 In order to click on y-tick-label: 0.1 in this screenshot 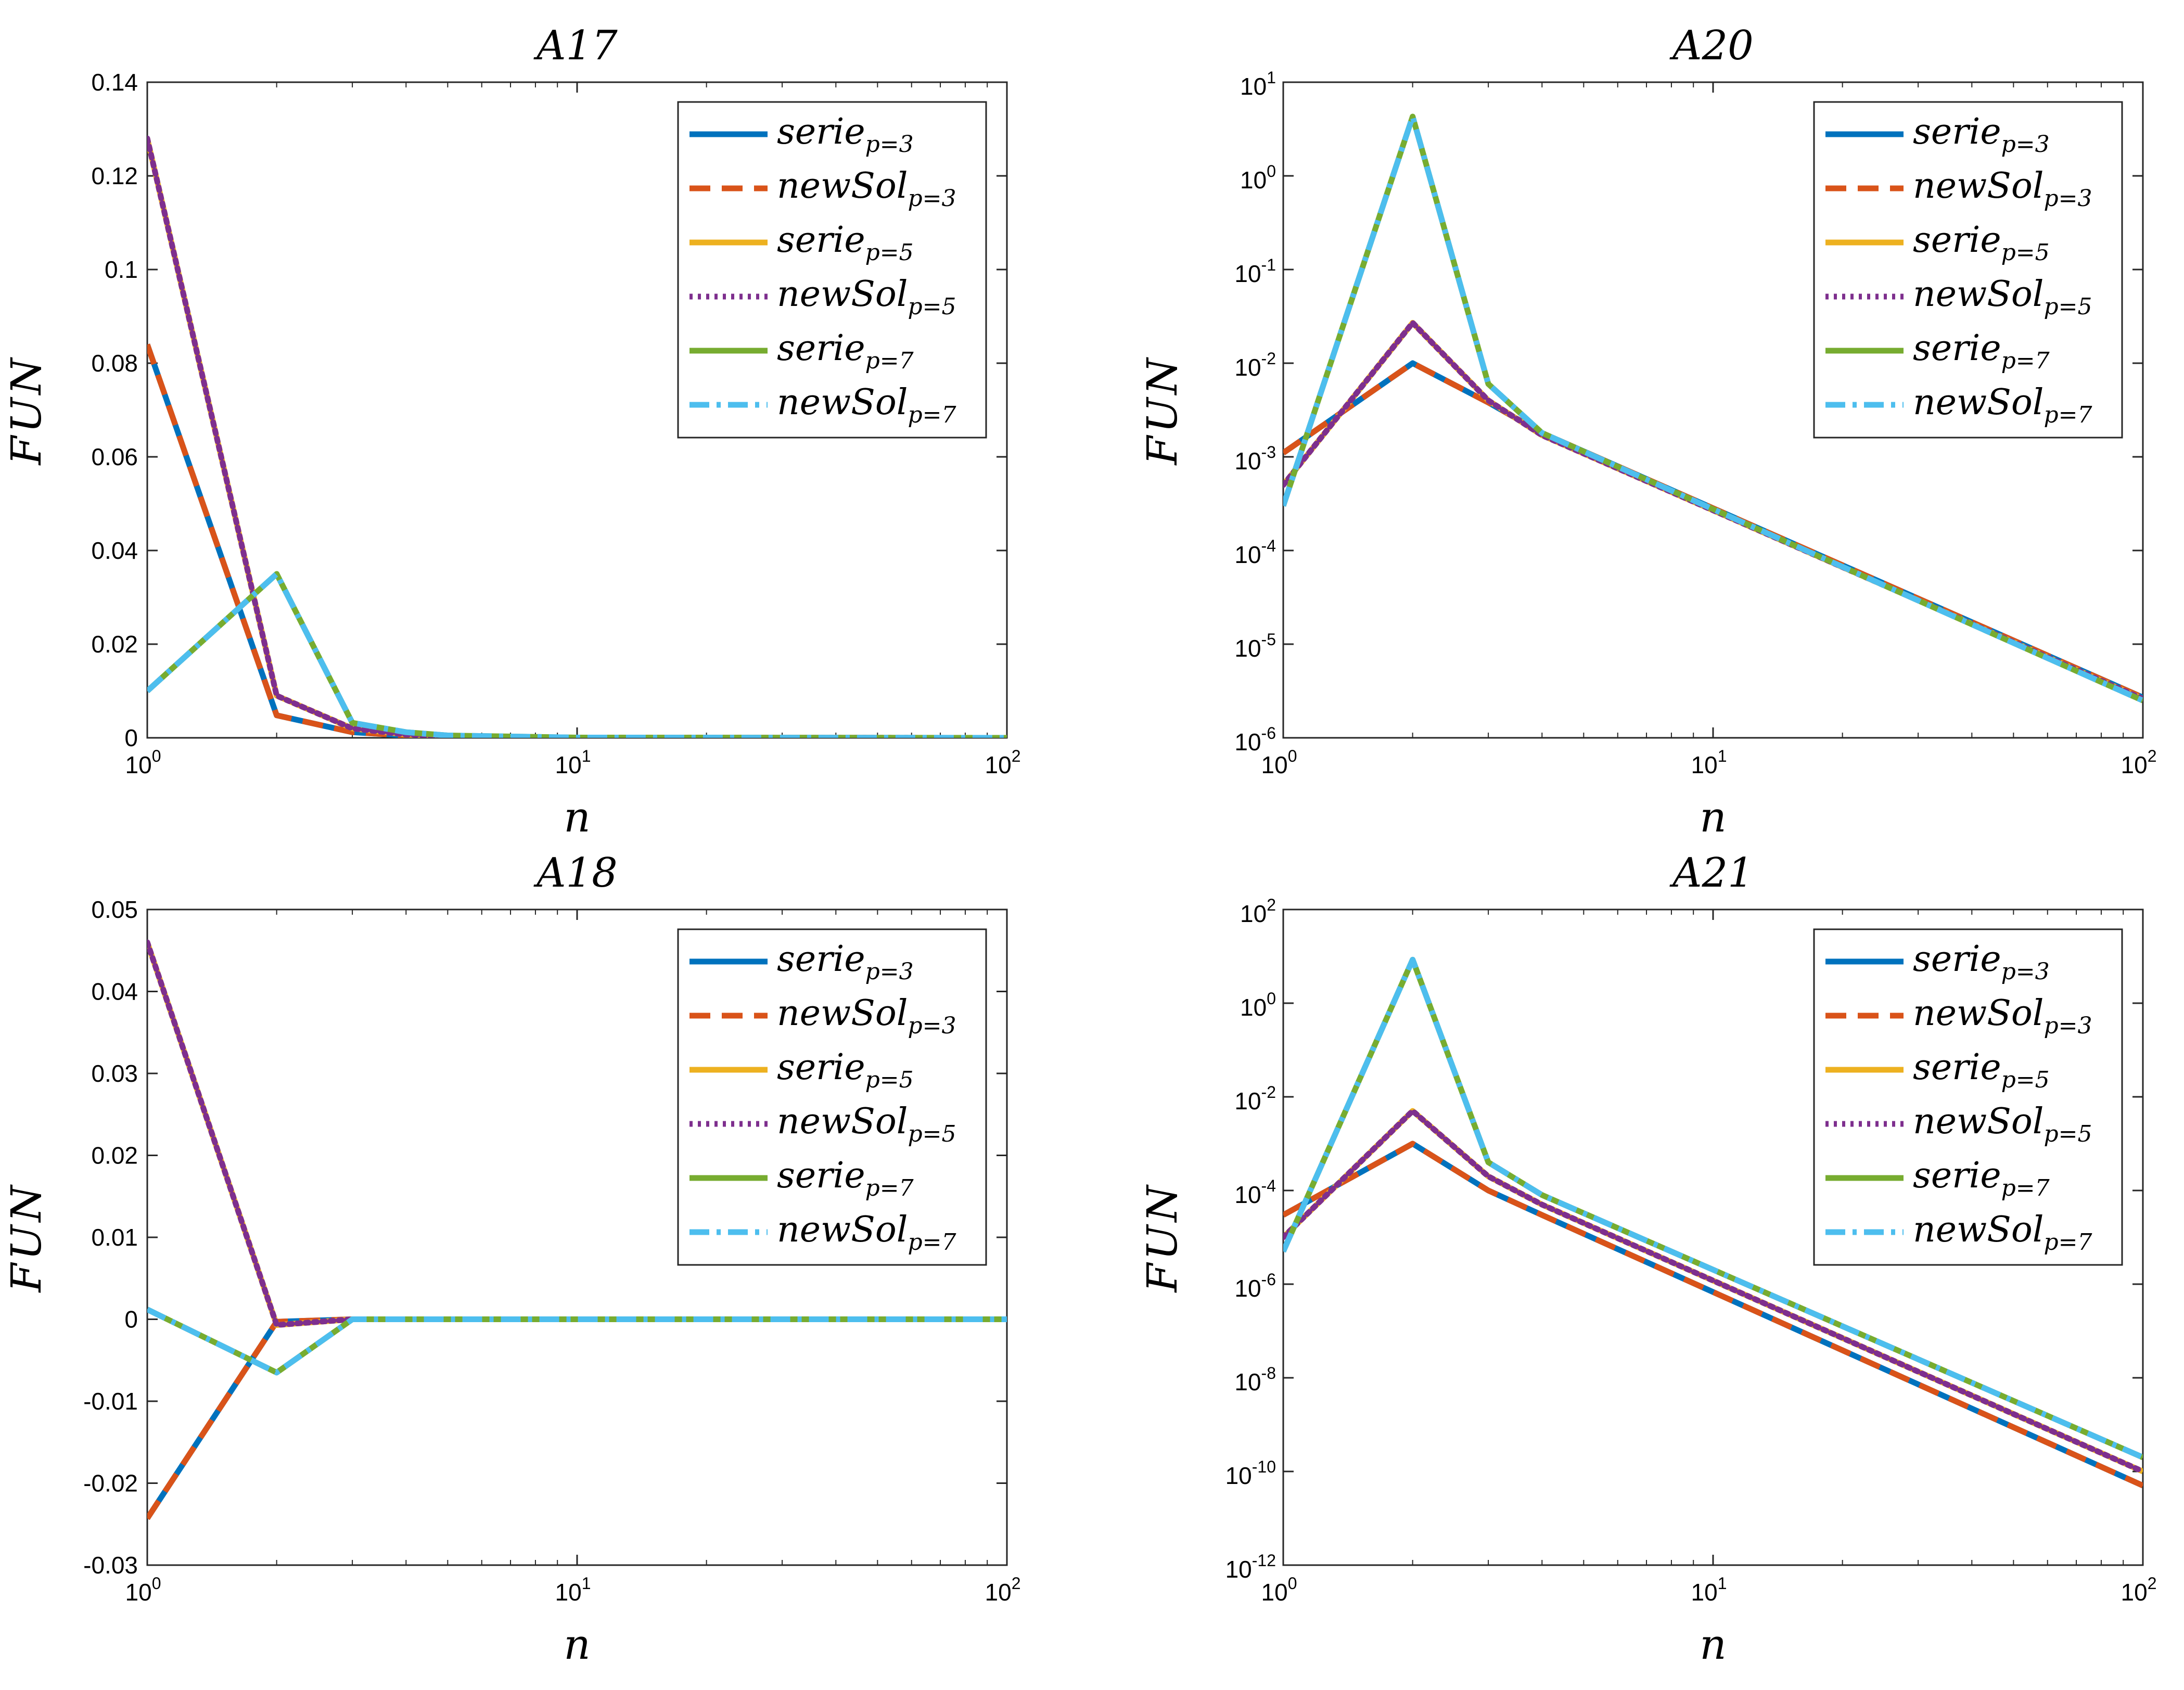, I will do `click(122, 269)`.